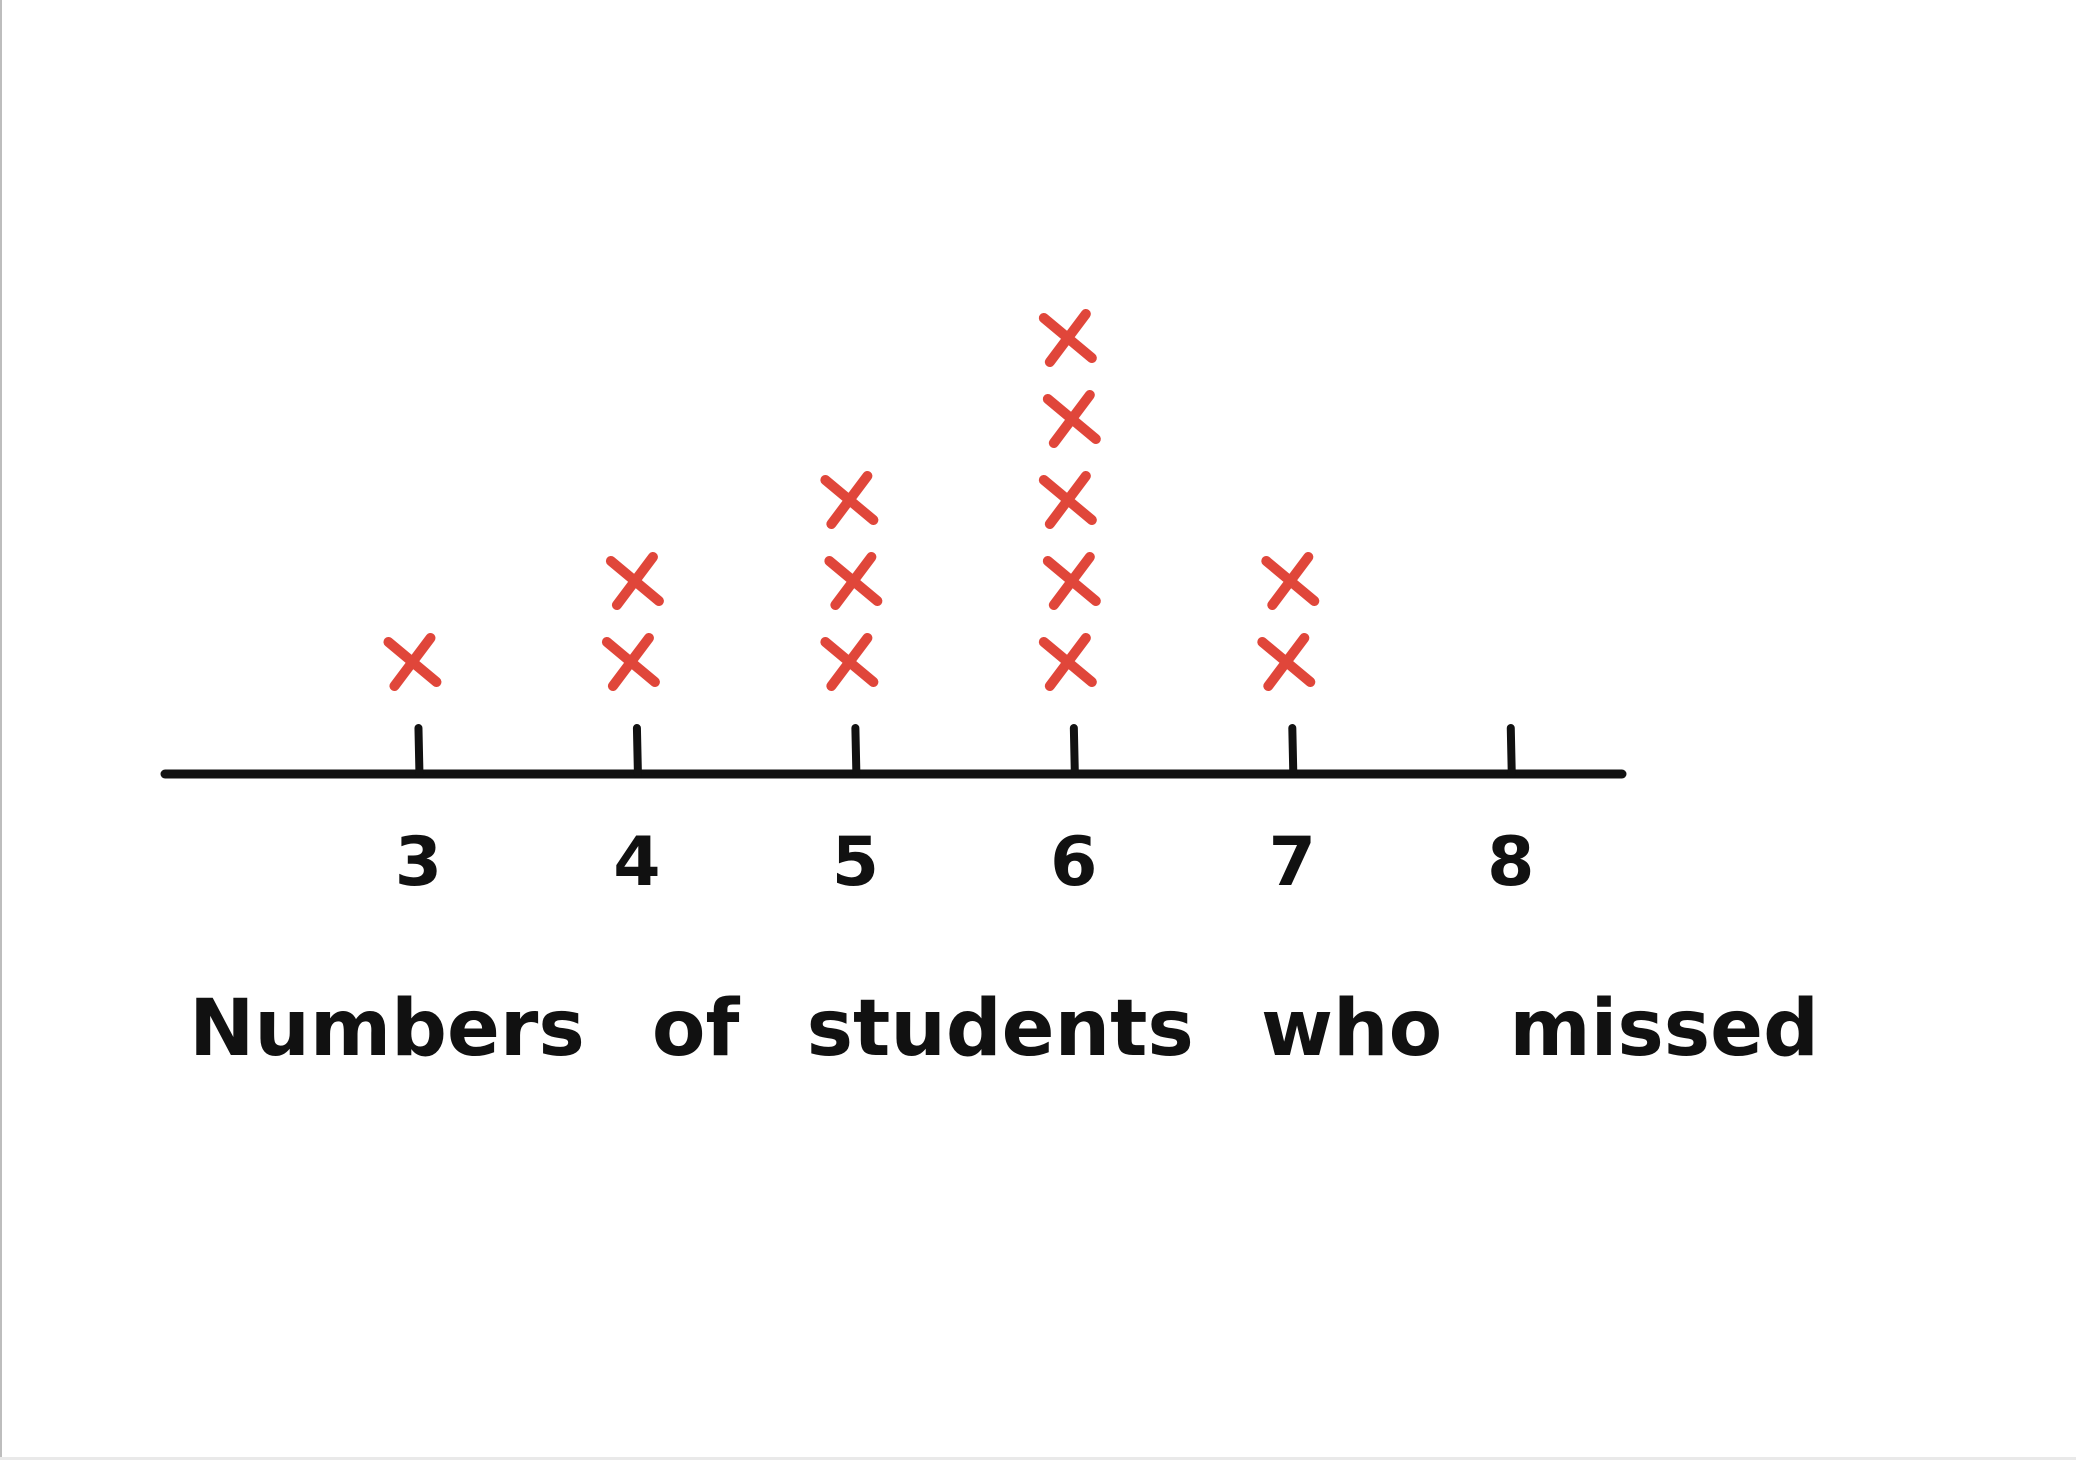 This screenshot has width=2076, height=1460. Describe the element at coordinates (1038, 1458) in the screenshot. I see `page-bottom-border` at that location.